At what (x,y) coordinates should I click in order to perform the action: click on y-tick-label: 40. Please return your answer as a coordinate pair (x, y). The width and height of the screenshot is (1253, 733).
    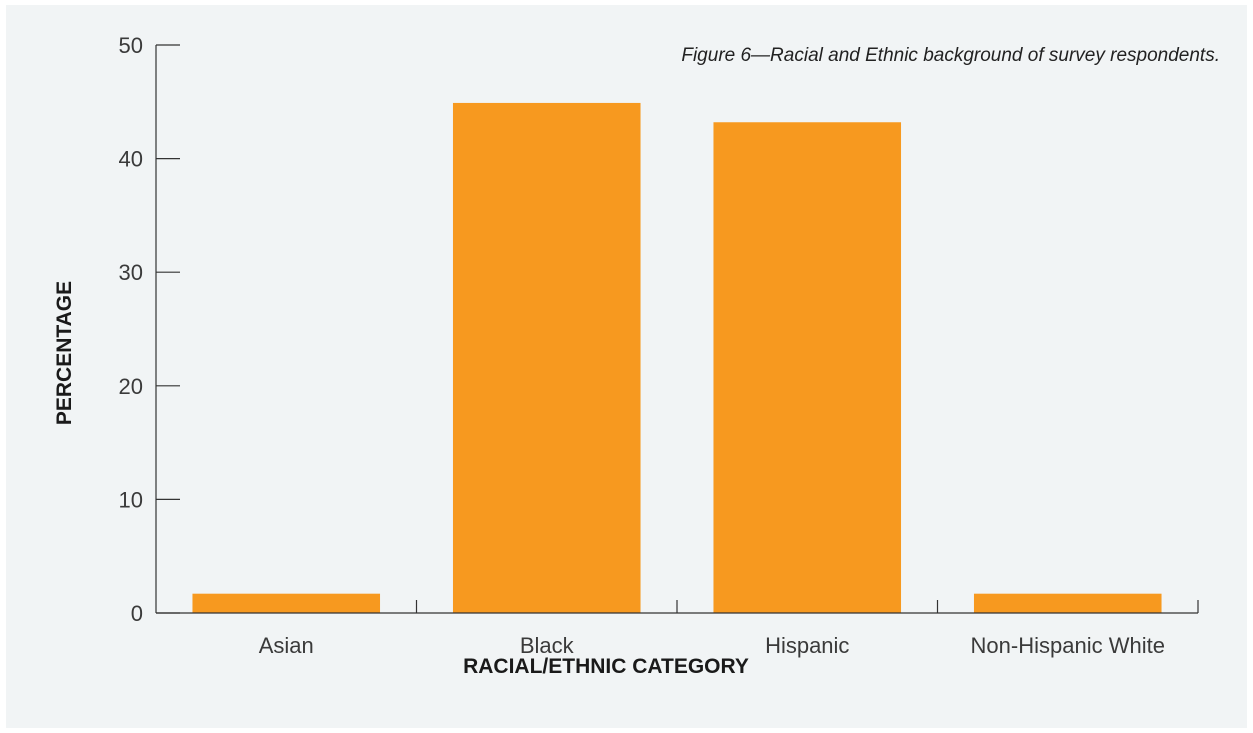
    Looking at the image, I should click on (131, 159).